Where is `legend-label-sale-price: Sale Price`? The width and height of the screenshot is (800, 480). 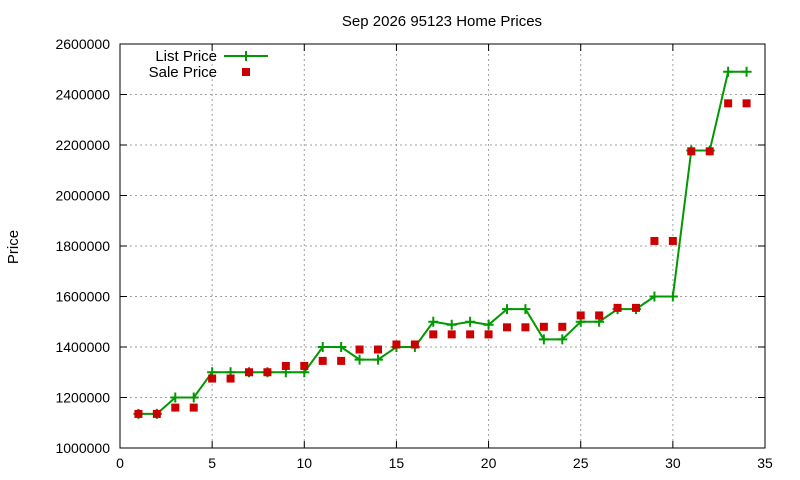
legend-label-sale-price: Sale Price is located at coordinates (183, 72).